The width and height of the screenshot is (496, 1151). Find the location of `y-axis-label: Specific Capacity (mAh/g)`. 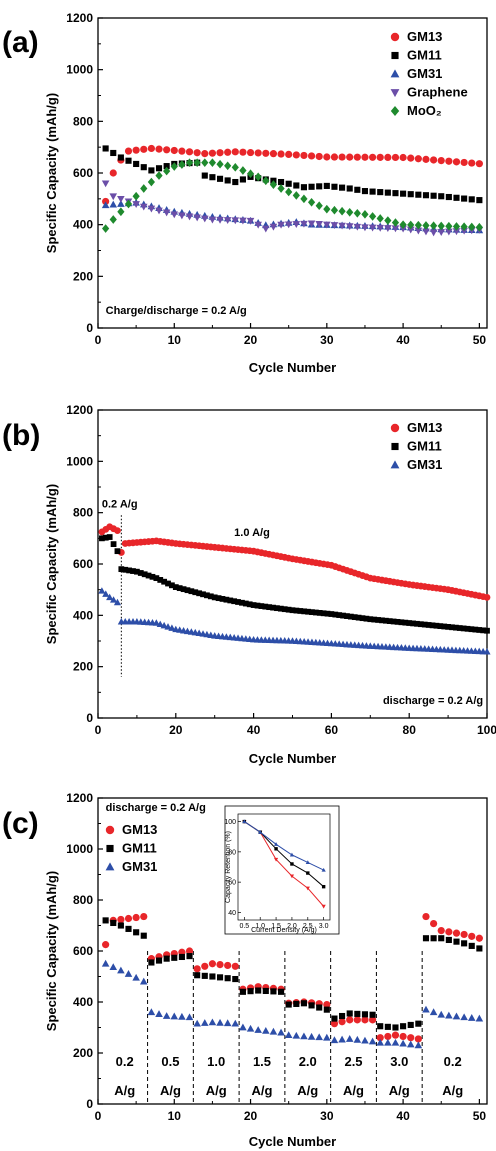

y-axis-label: Specific Capacity (mAh/g) is located at coordinates (51, 173).